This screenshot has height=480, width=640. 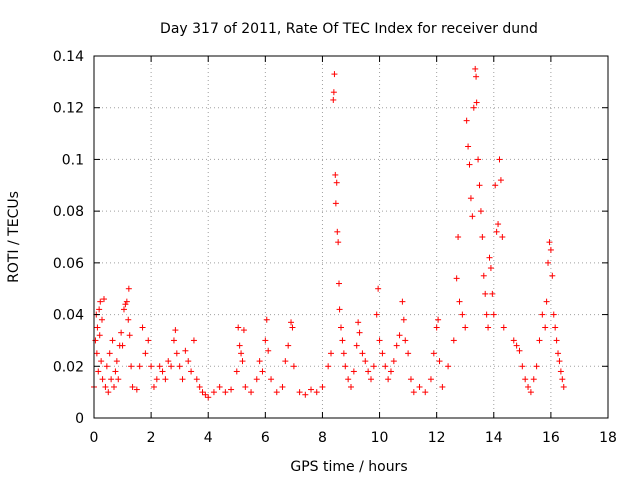 I want to click on y-axis-label: ROTI / TECUs, so click(x=14, y=237).